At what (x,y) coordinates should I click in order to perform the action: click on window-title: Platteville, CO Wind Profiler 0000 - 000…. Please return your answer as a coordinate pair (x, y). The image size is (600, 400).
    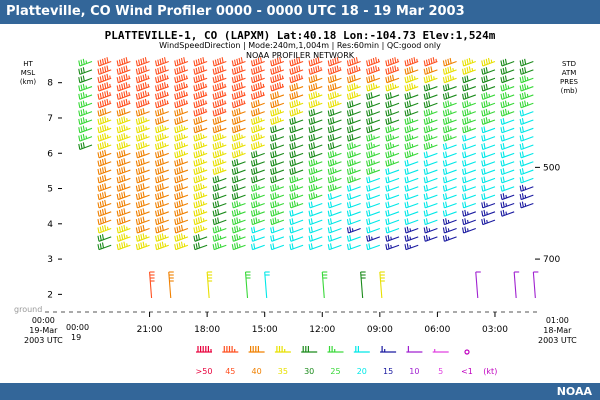
    Looking at the image, I should click on (300, 12).